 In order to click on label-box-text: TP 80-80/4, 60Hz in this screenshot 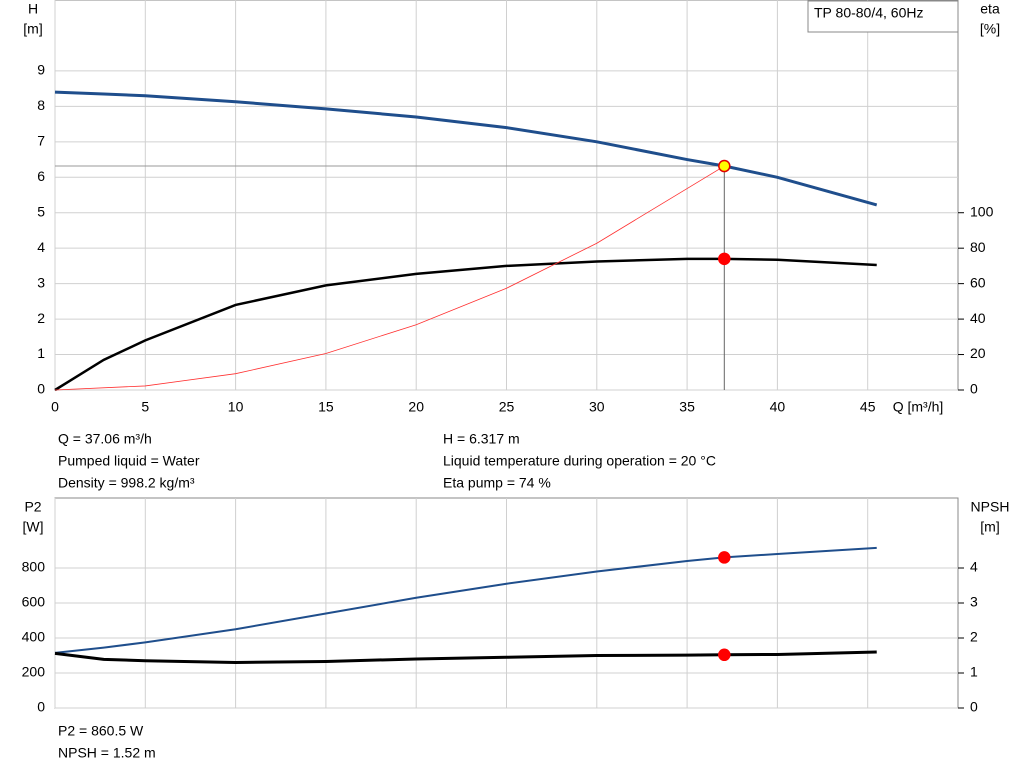, I will do `click(868, 13)`.